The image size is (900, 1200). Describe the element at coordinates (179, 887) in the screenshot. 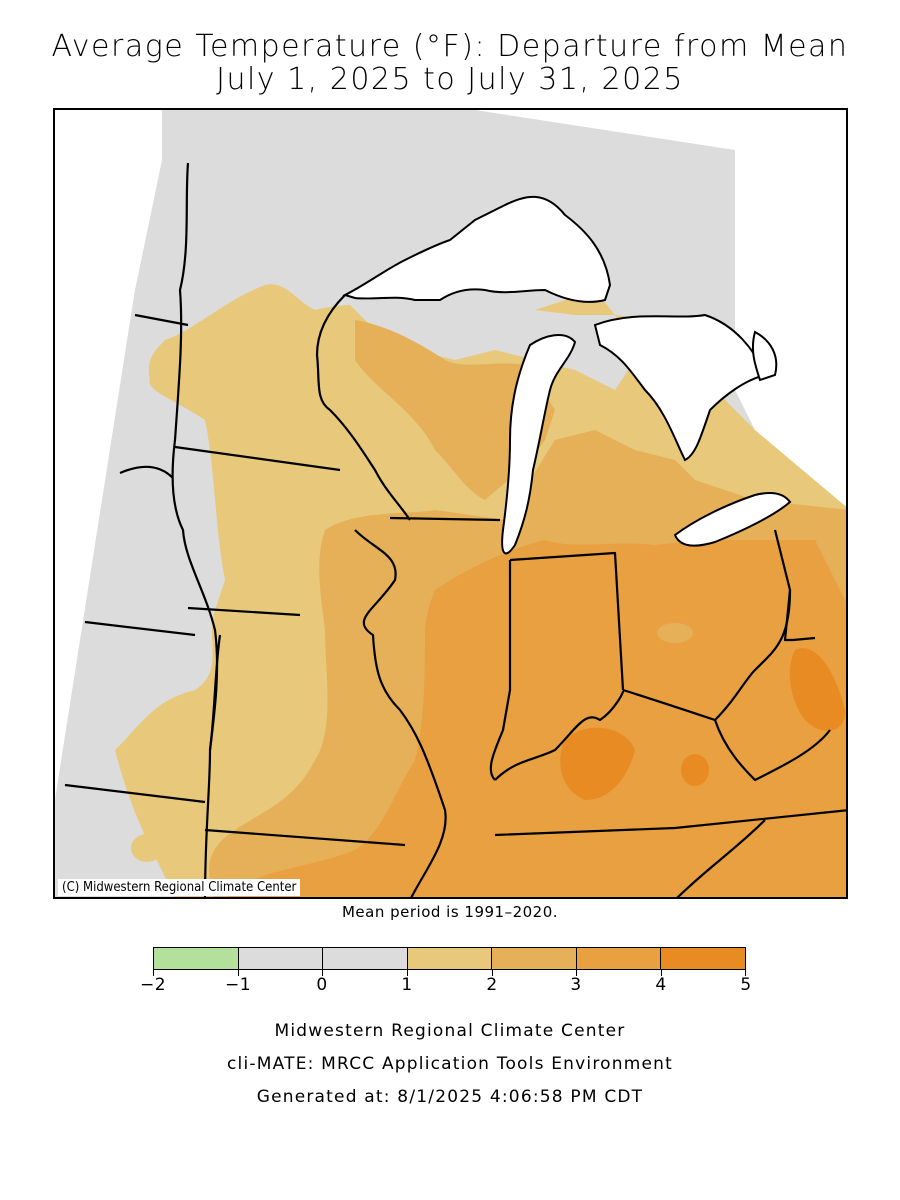

I see `map-copyright: (C) Midwestern Regional Climate Center` at that location.